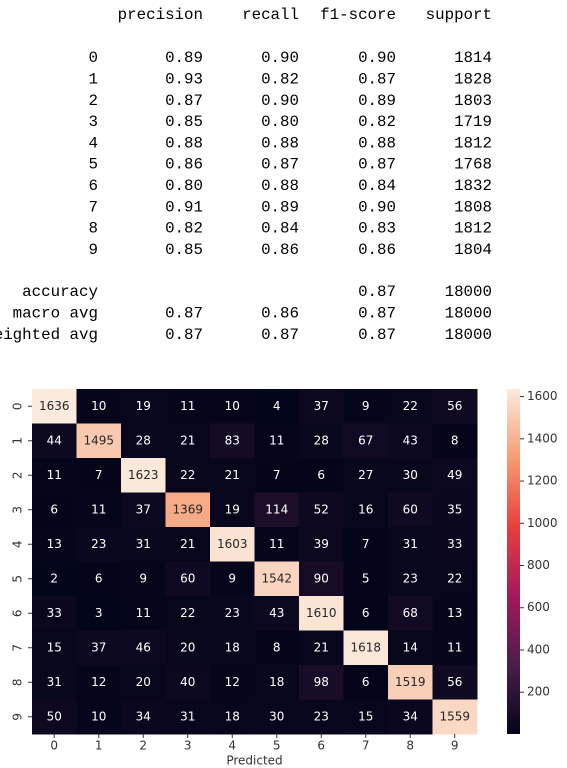 This screenshot has width=567, height=768. I want to click on y-tick-label: 7, so click(18, 648).